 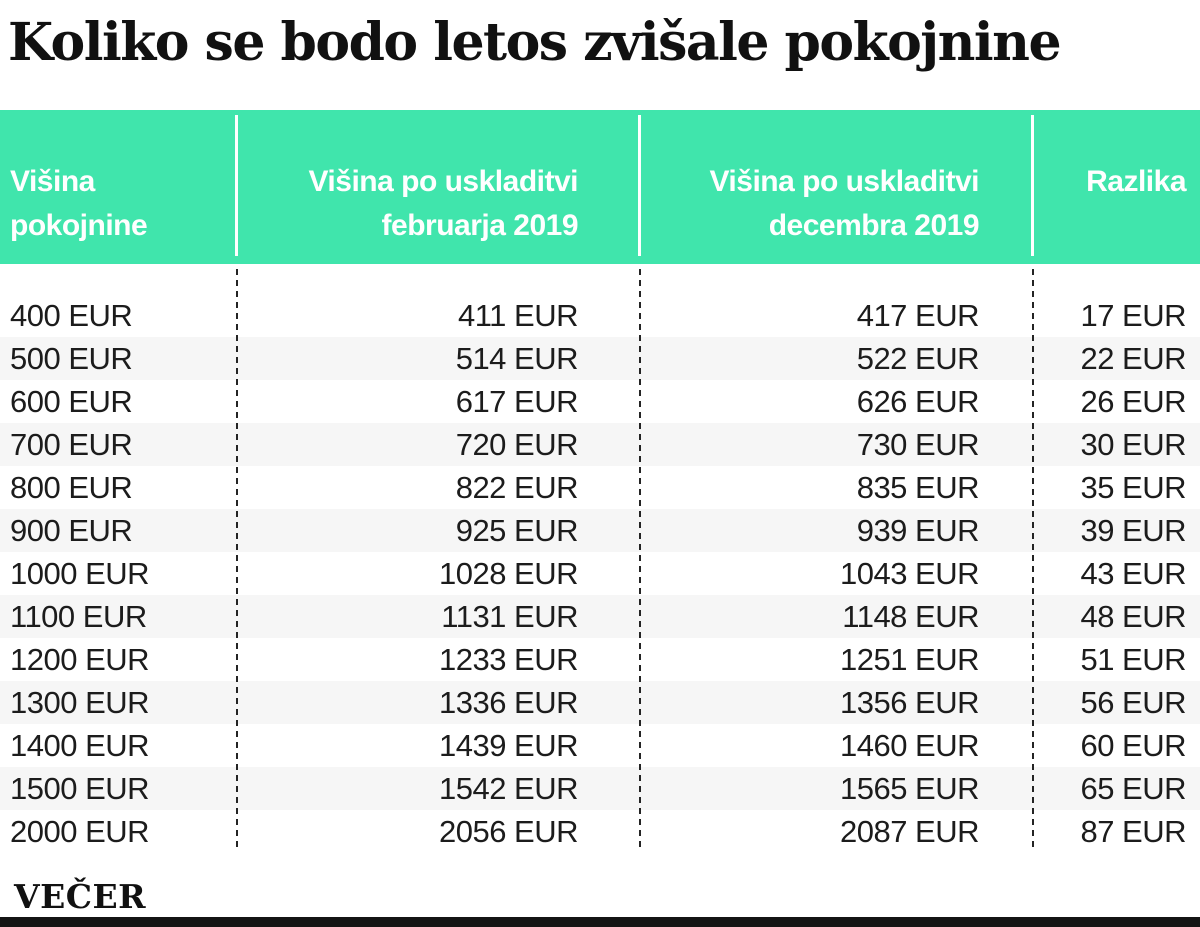 I want to click on cell-pension-amount: 1000 EUR, so click(x=80, y=573).